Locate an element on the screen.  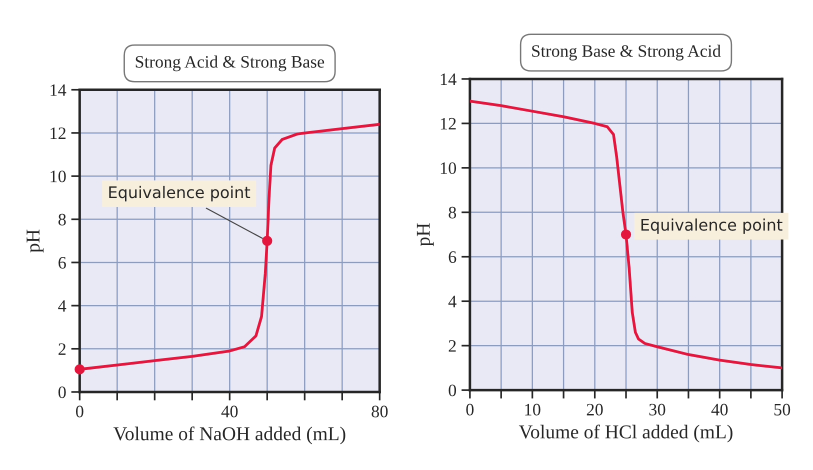
x-tick-label: 30 is located at coordinates (657, 410).